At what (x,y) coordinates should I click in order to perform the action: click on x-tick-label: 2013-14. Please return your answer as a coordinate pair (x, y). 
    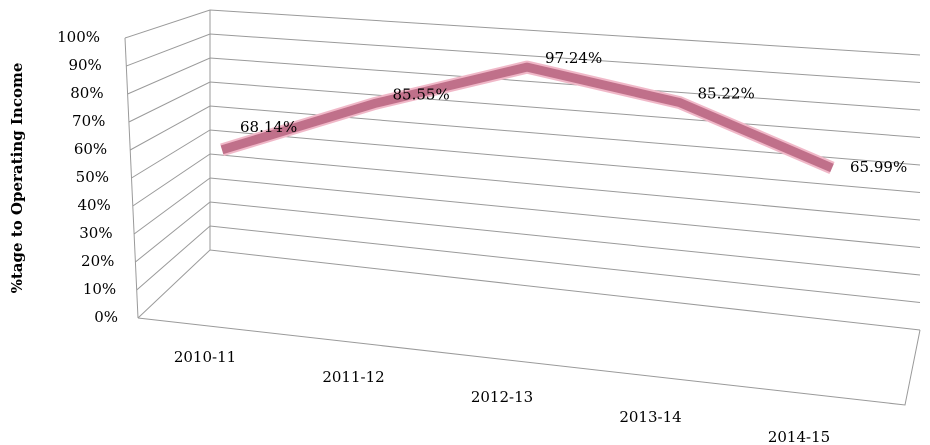
    Looking at the image, I should click on (650, 417).